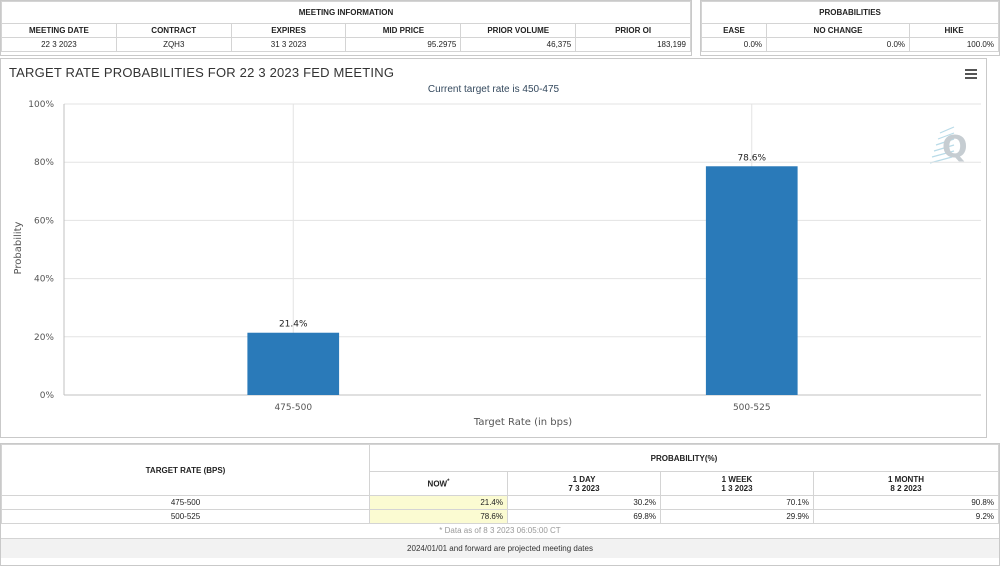 This screenshot has height=566, width=1000. Describe the element at coordinates (185, 470) in the screenshot. I see `target-rate-header: TARGET RATE (BPS)` at that location.